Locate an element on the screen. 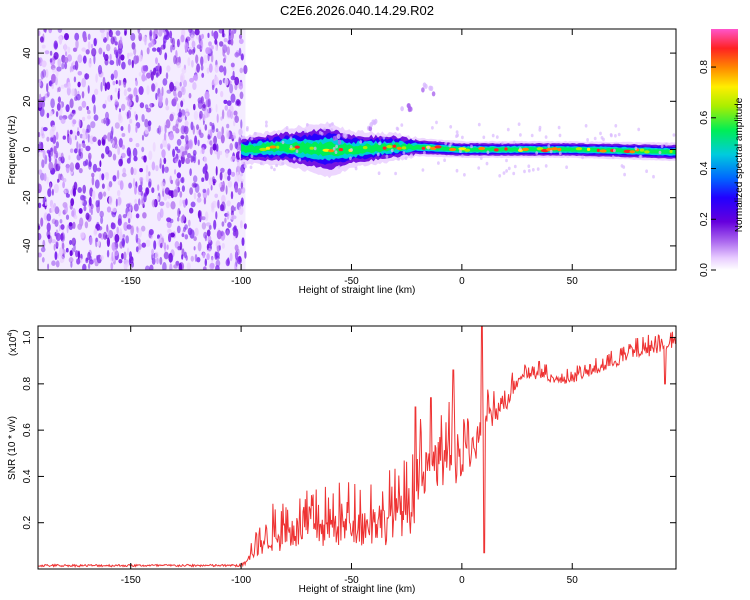 The image size is (750, 600). snr-x-tick-label: -100 is located at coordinates (241, 580).